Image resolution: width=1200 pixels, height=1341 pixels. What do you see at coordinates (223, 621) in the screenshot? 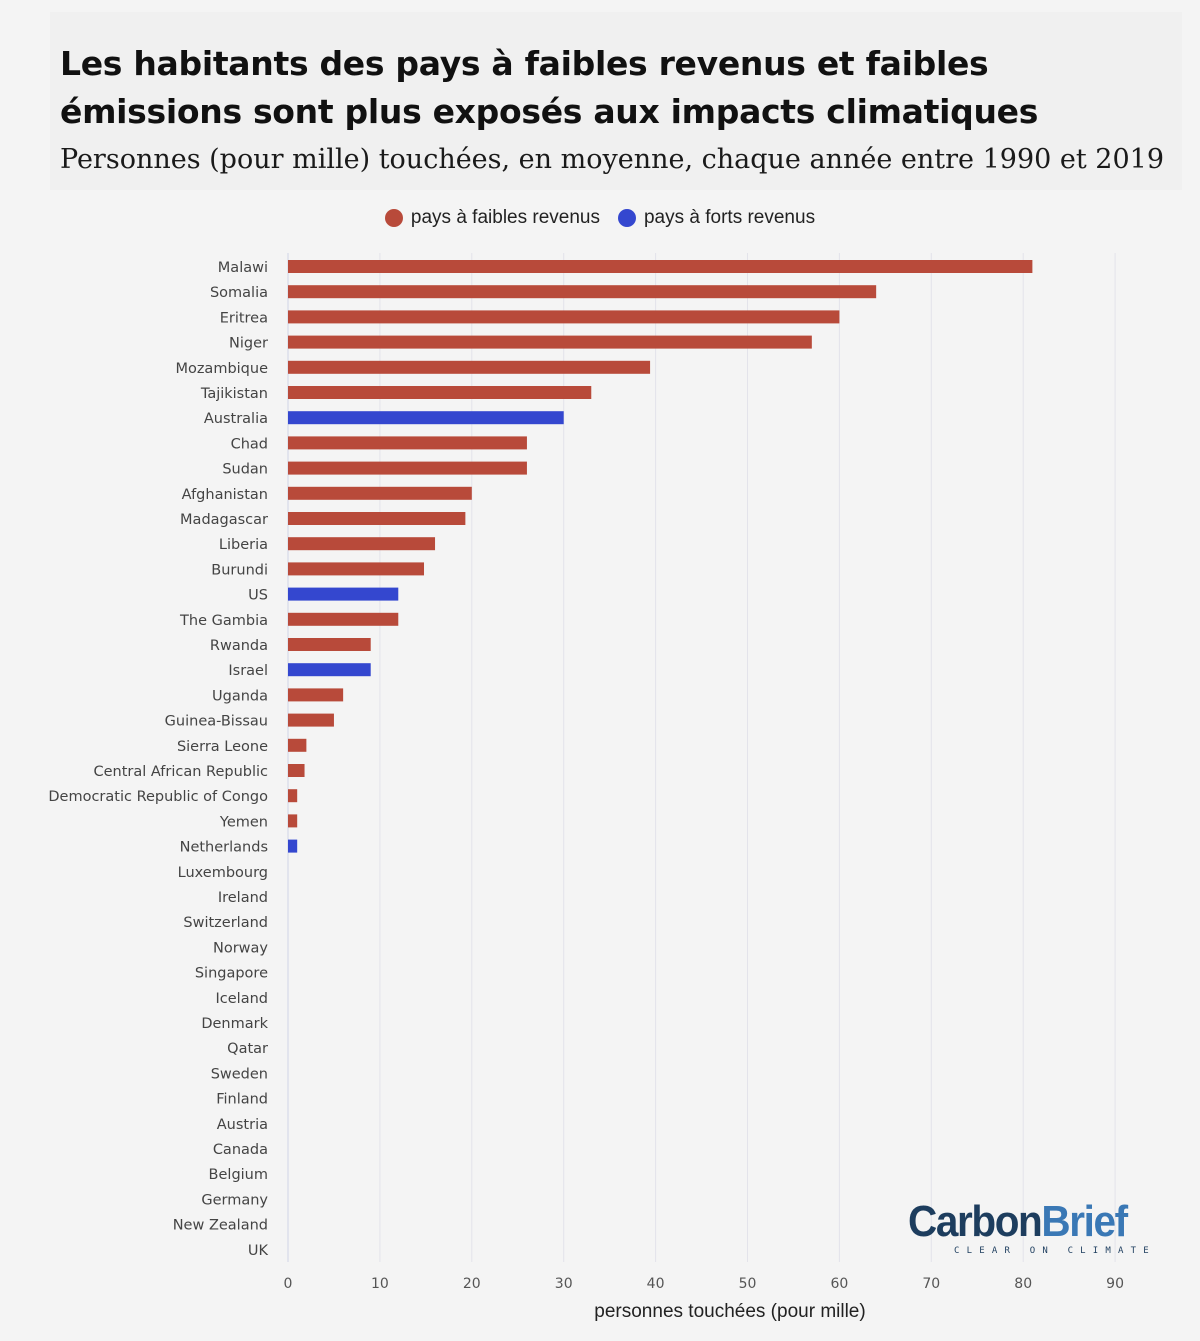
I see `category-label: The Gambia` at bounding box center [223, 621].